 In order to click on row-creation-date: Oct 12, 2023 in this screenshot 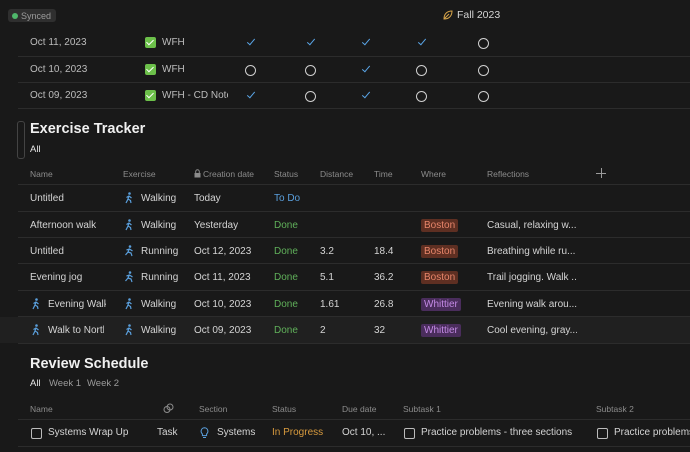, I will do `click(223, 251)`.